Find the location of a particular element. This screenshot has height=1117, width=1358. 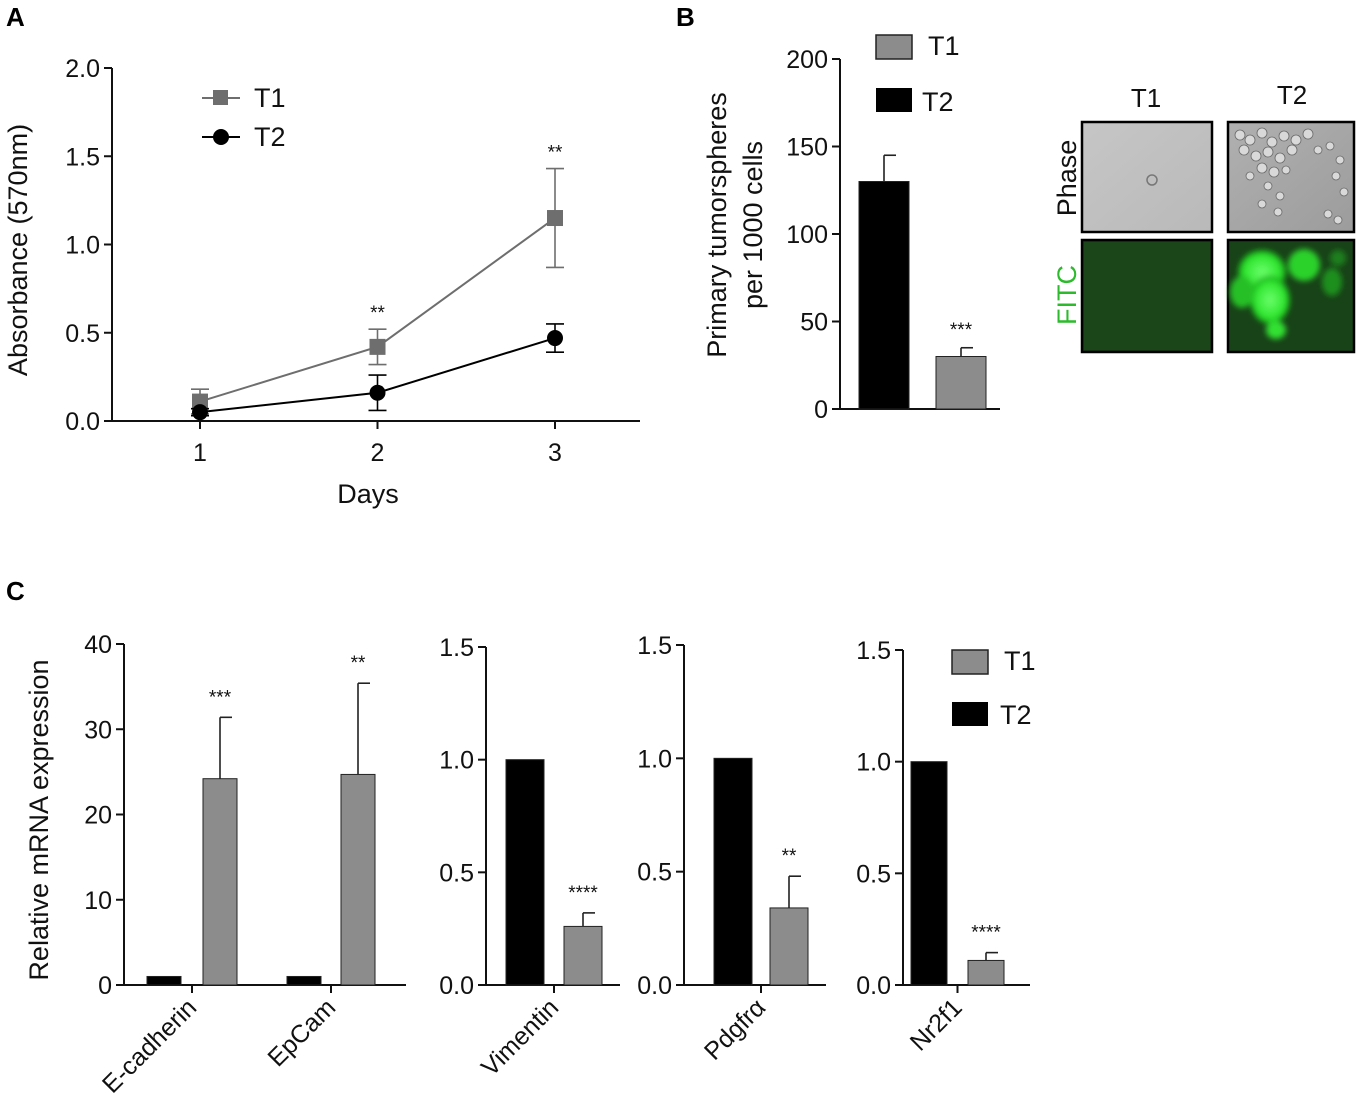

bar-vimentin-t2 is located at coordinates (525, 872).